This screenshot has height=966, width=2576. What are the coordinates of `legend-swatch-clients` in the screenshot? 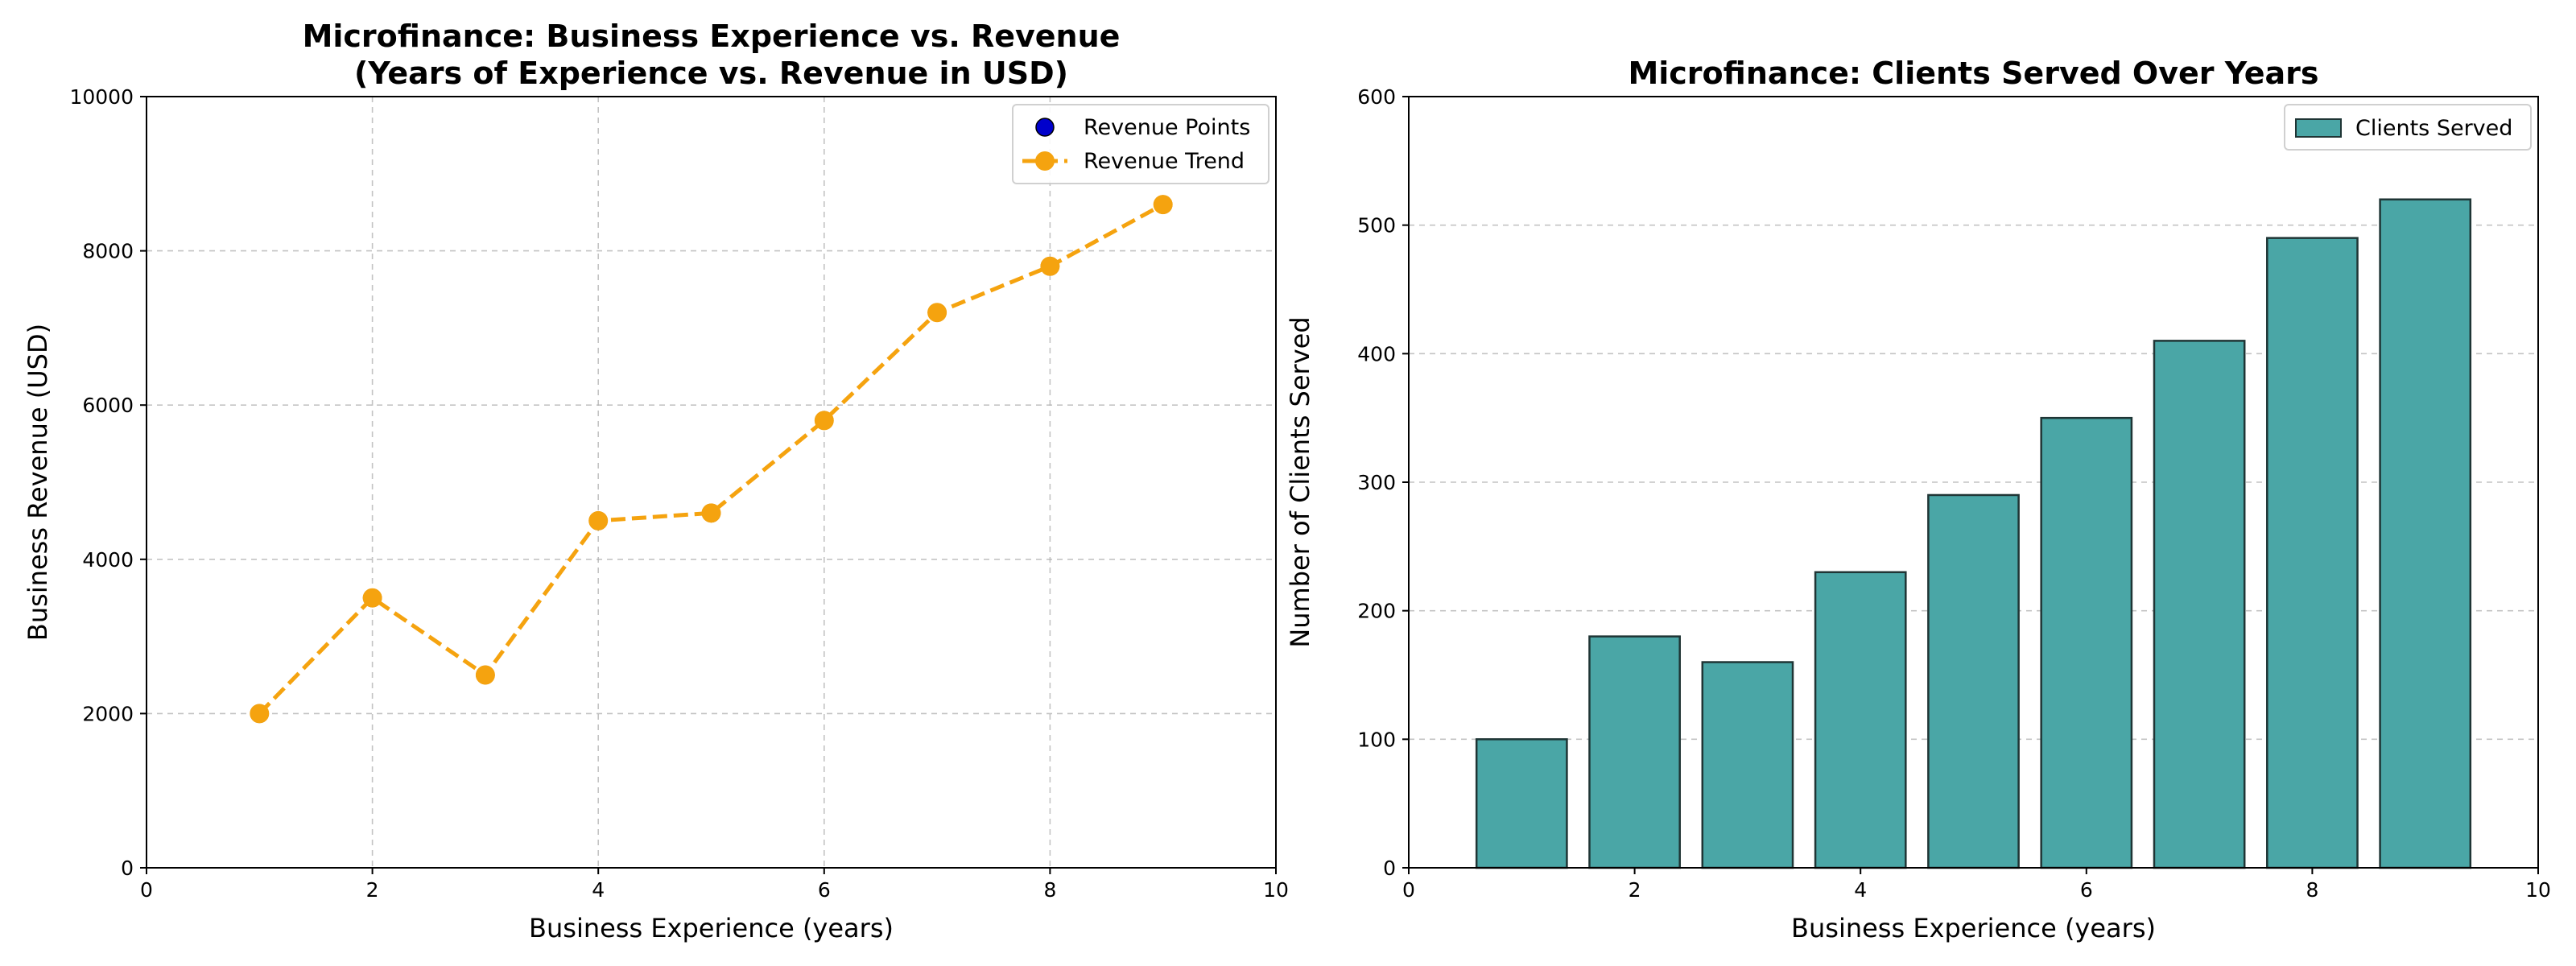 It's located at (2318, 128).